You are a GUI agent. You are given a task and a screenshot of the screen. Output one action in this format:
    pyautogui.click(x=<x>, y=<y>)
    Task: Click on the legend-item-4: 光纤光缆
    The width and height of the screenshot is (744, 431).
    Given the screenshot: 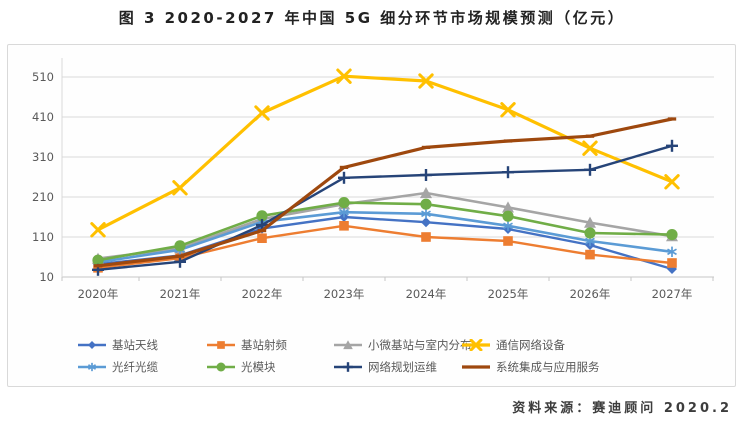 What is the action you would take?
    pyautogui.click(x=117, y=367)
    